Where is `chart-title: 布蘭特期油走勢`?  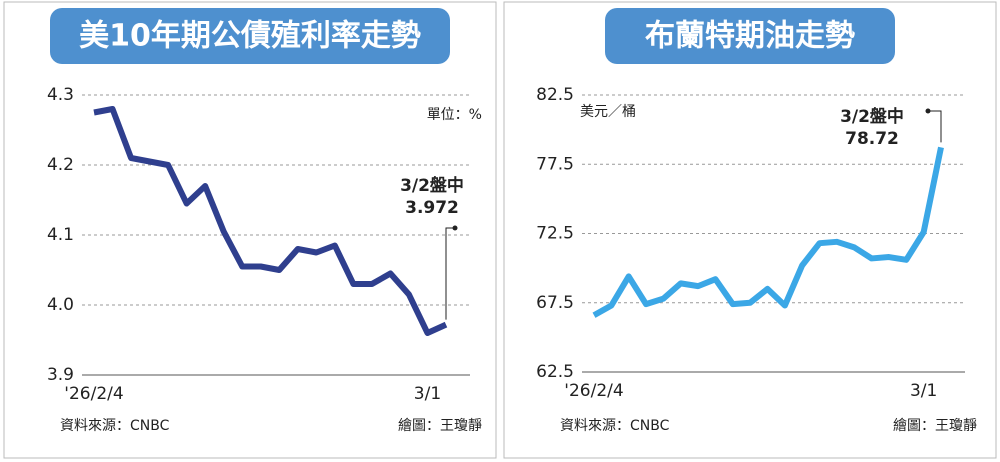
chart-title: 布蘭特期油走勢 is located at coordinates (750, 36).